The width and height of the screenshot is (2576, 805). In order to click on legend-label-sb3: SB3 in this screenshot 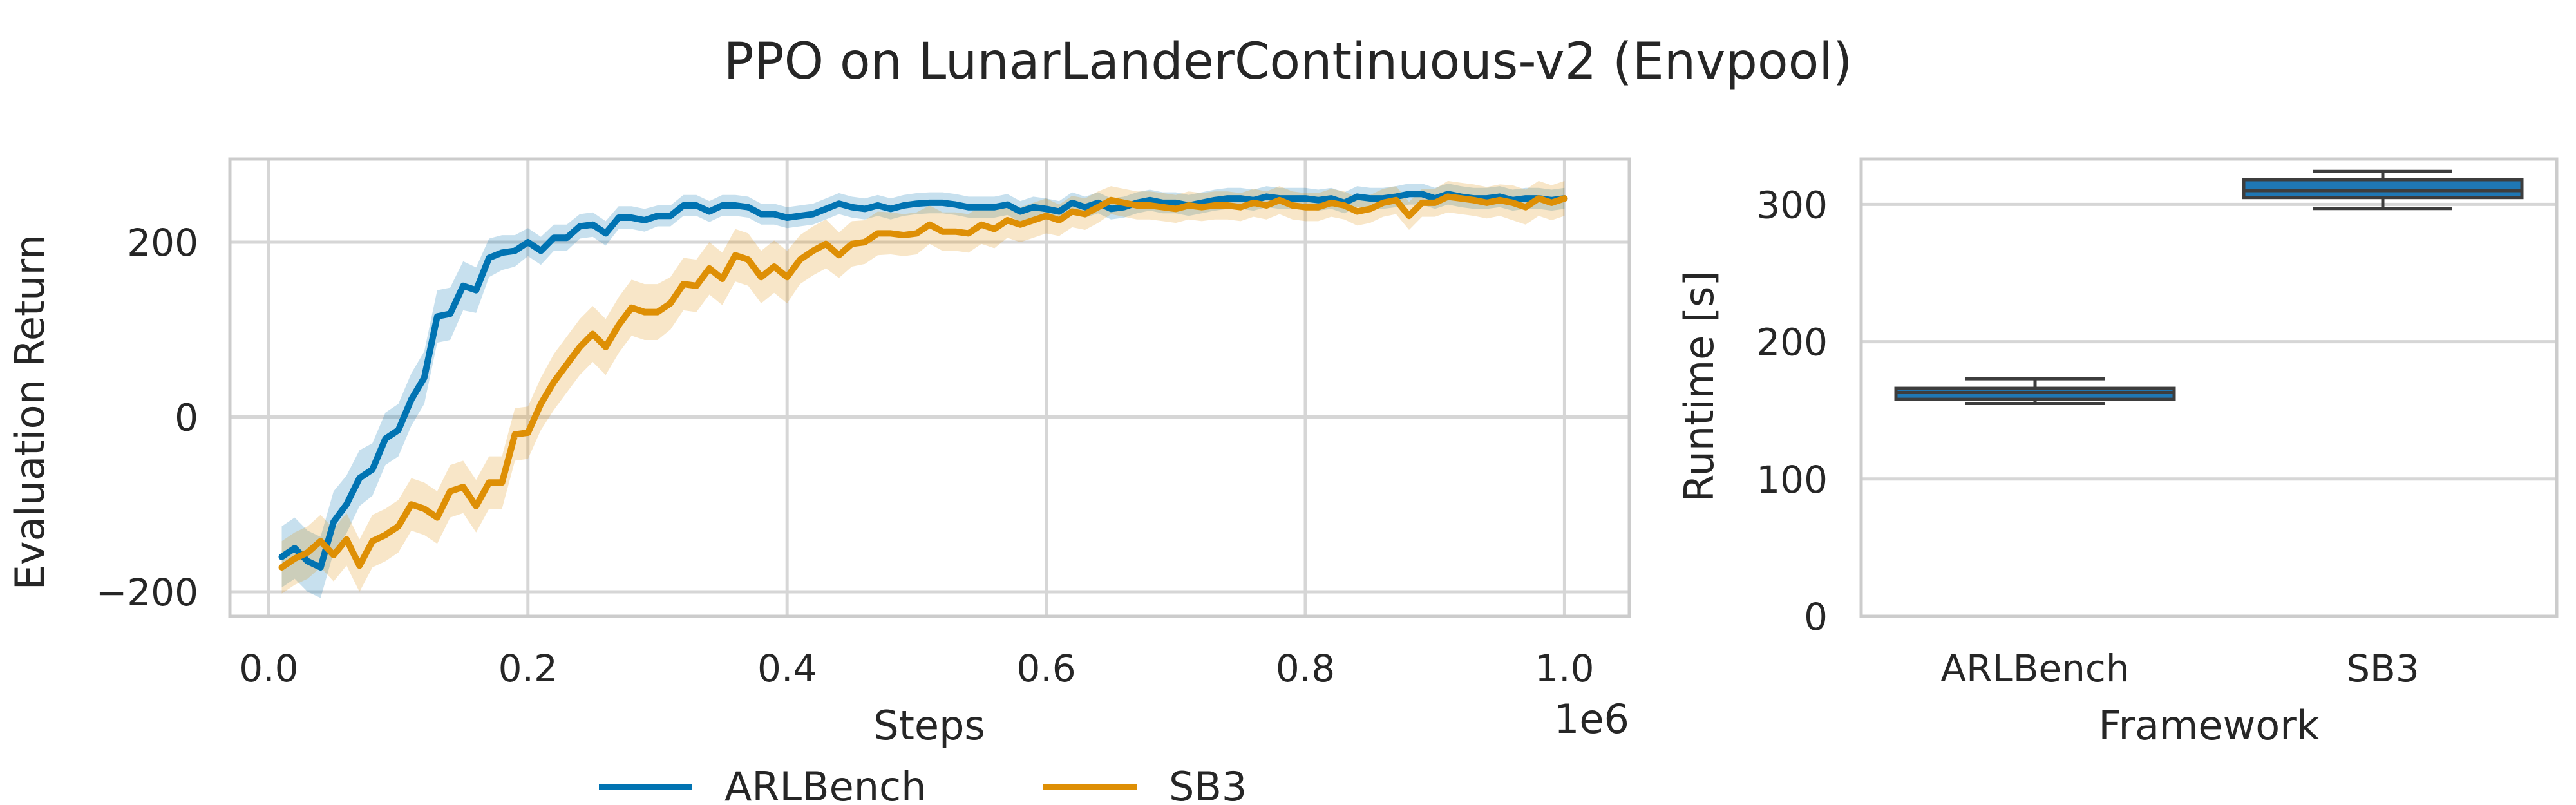, I will do `click(1208, 784)`.